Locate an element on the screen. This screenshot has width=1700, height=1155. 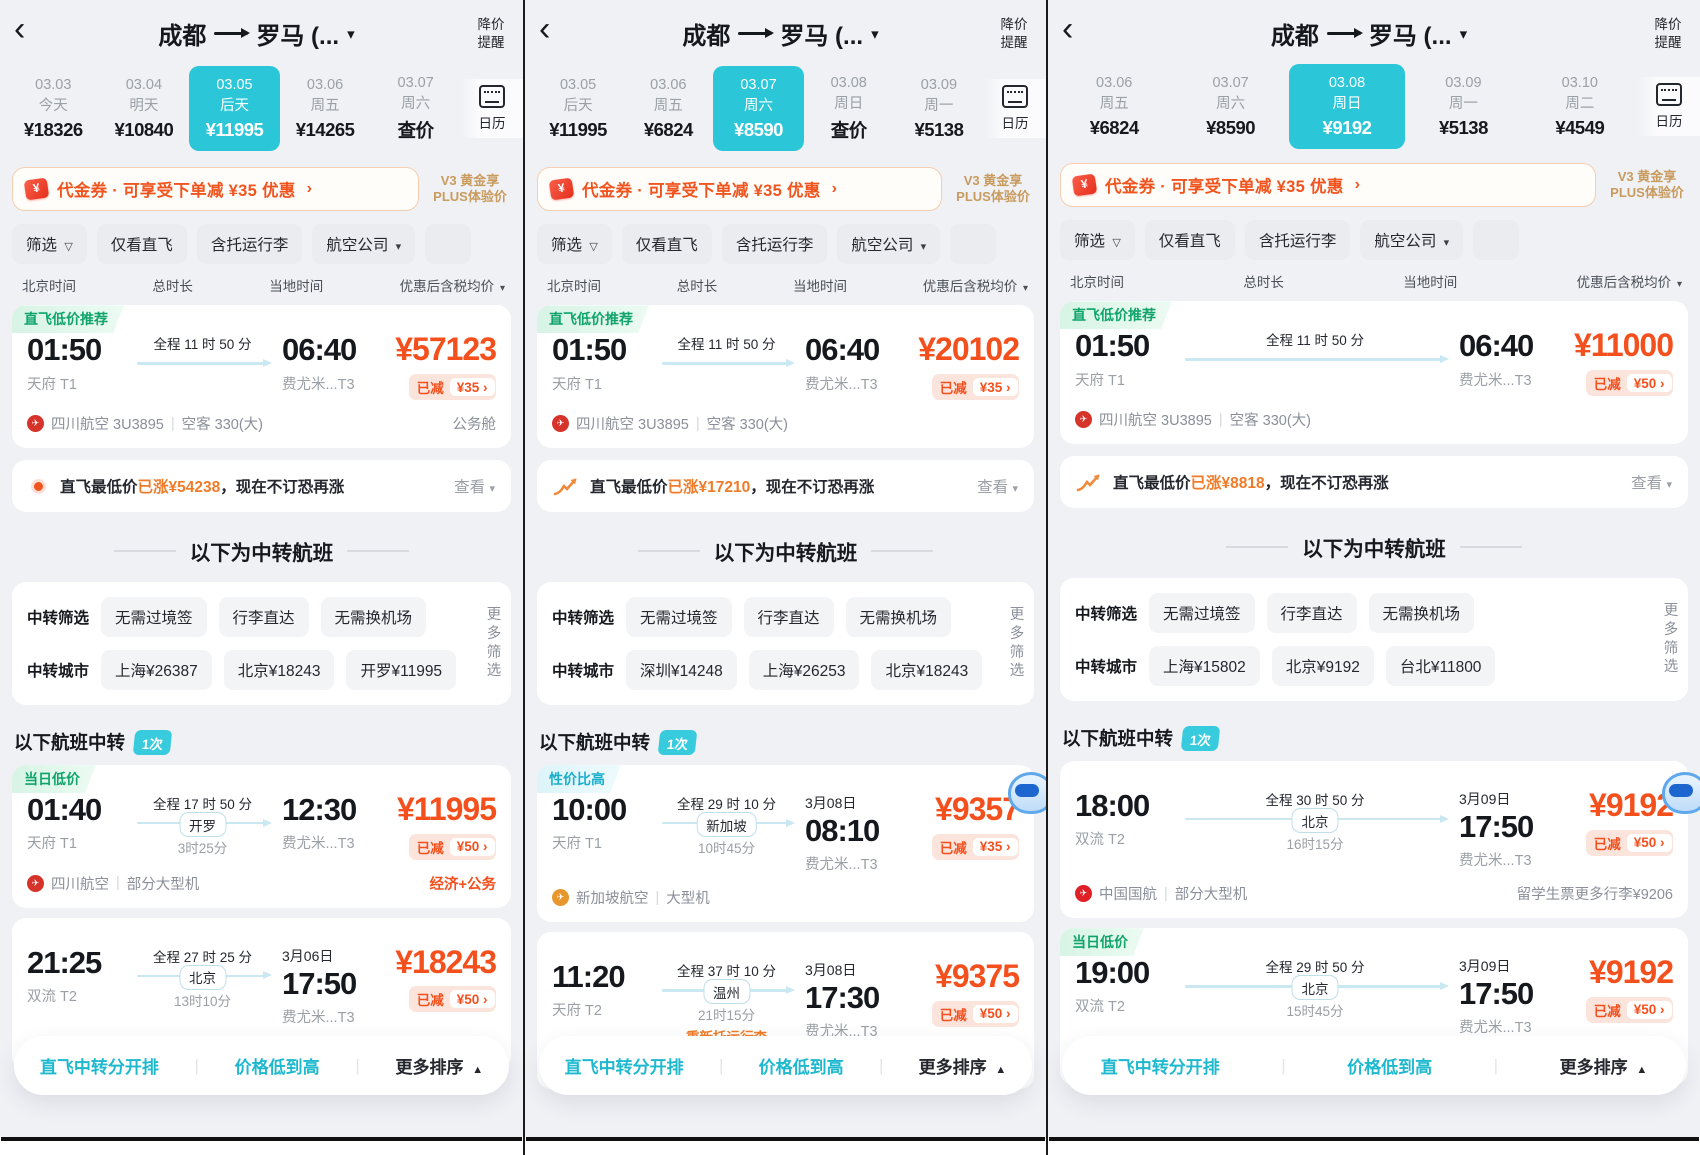
chip-transfer-city: 北京¥9192 is located at coordinates (1322, 666).